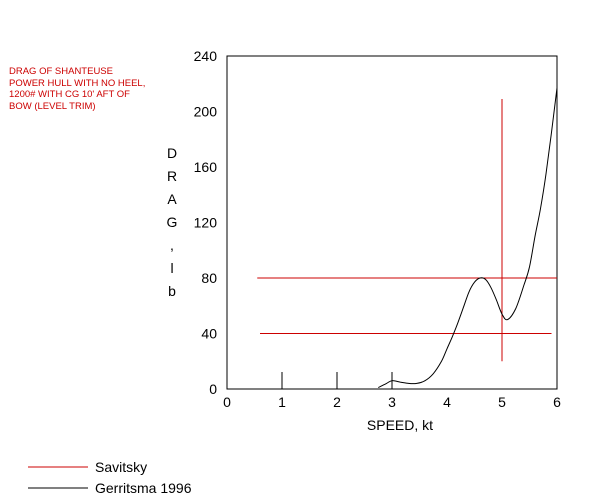 This screenshot has height=500, width=600. Describe the element at coordinates (52, 106) in the screenshot. I see `annotation-line: BOW (LEVEL TRIM)` at that location.